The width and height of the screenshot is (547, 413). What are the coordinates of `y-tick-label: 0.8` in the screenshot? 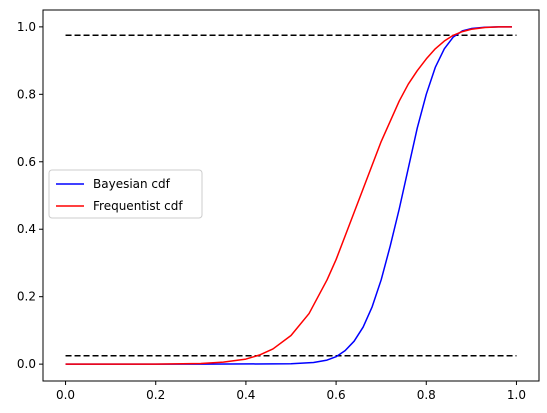 It's located at (26, 94).